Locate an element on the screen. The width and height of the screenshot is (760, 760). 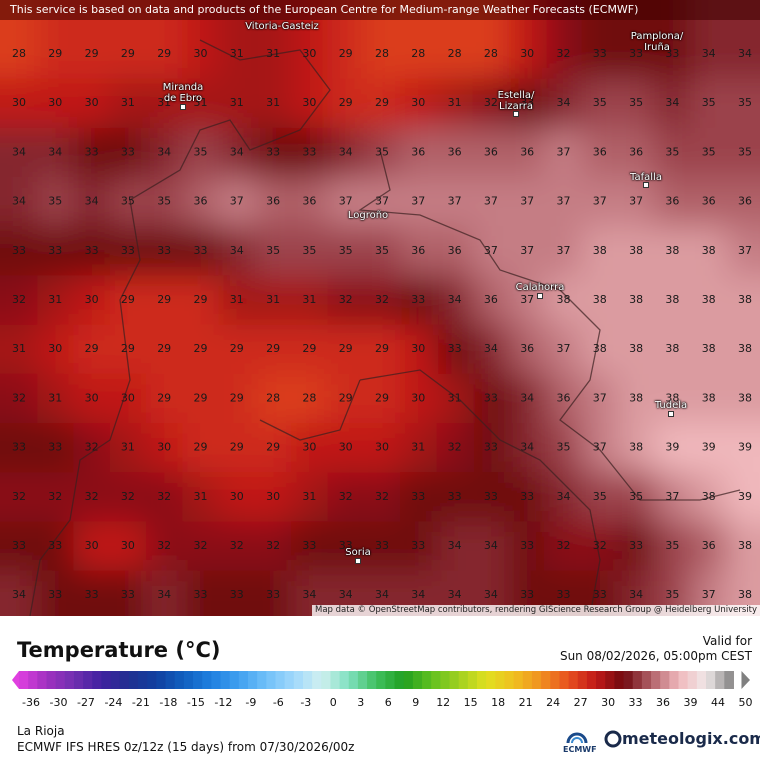
city-label: Vitoria-Gasteiz is located at coordinates (282, 26).